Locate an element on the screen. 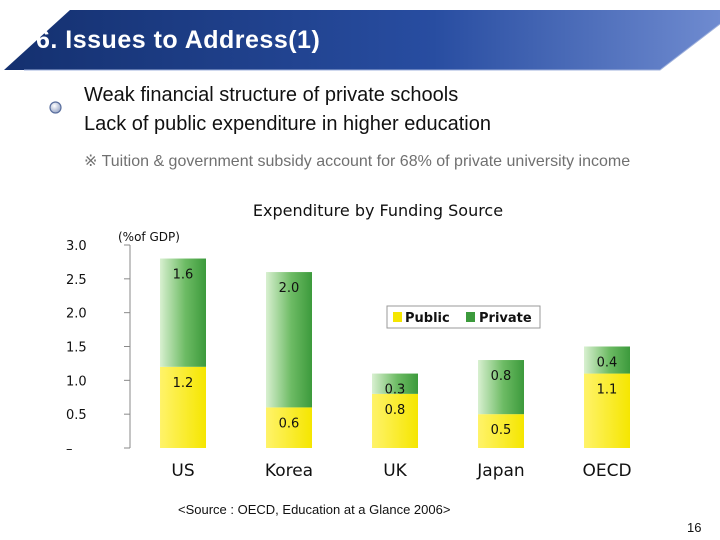  data-label-public-oecd: 1.1 is located at coordinates (607, 390).